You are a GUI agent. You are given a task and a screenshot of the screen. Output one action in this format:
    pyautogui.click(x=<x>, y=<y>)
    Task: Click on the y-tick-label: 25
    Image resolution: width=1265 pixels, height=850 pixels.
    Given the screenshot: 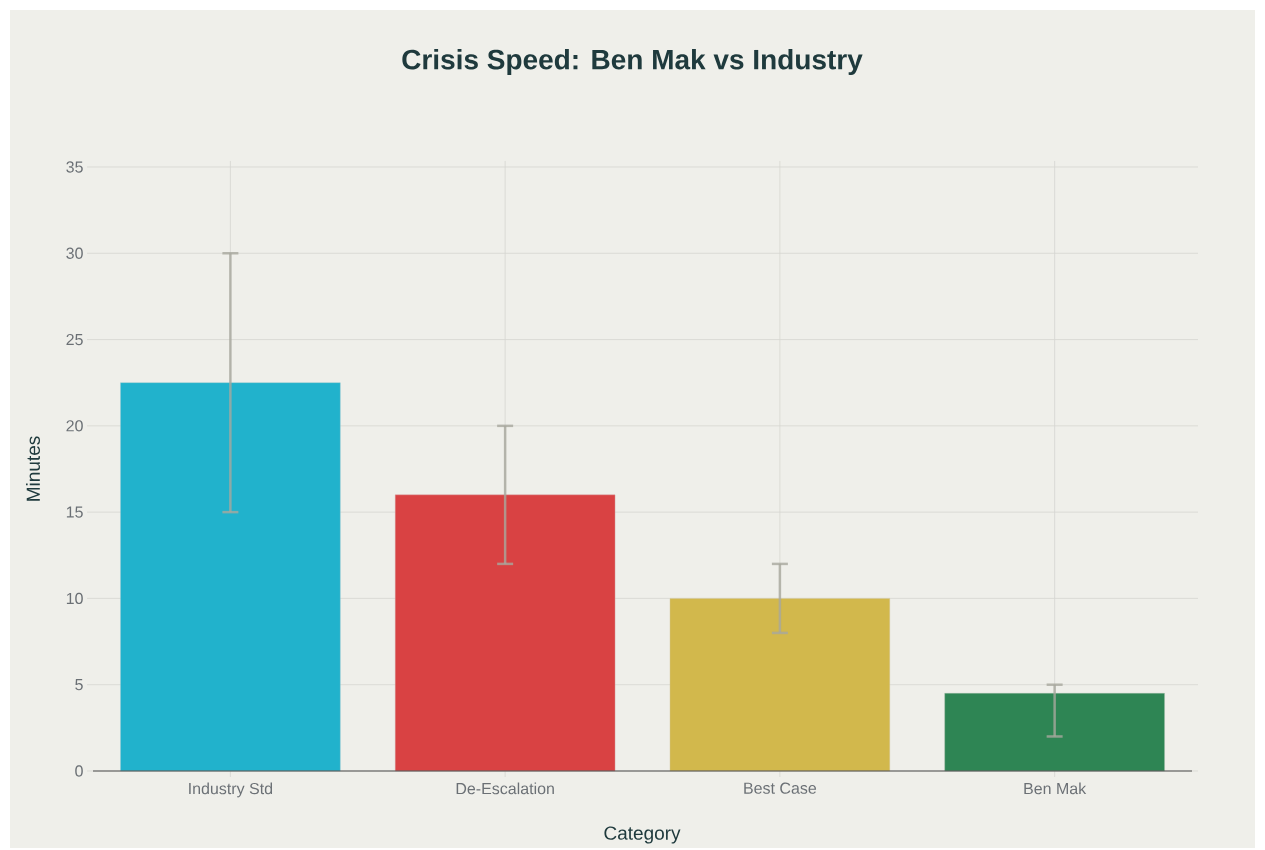 What is the action you would take?
    pyautogui.click(x=74, y=339)
    